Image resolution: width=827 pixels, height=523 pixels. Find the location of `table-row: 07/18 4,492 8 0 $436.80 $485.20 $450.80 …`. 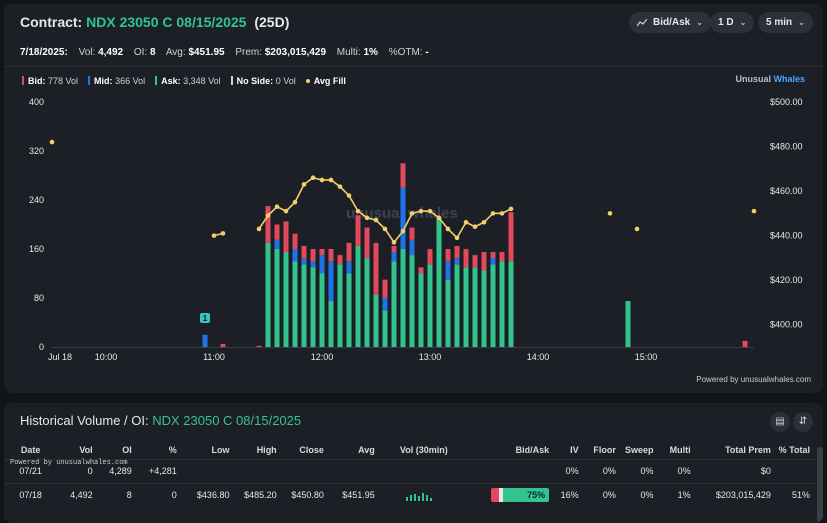

table-row: 07/18 4,492 8 0 $436.80 $485.20 $450.80 … is located at coordinates (410, 494).